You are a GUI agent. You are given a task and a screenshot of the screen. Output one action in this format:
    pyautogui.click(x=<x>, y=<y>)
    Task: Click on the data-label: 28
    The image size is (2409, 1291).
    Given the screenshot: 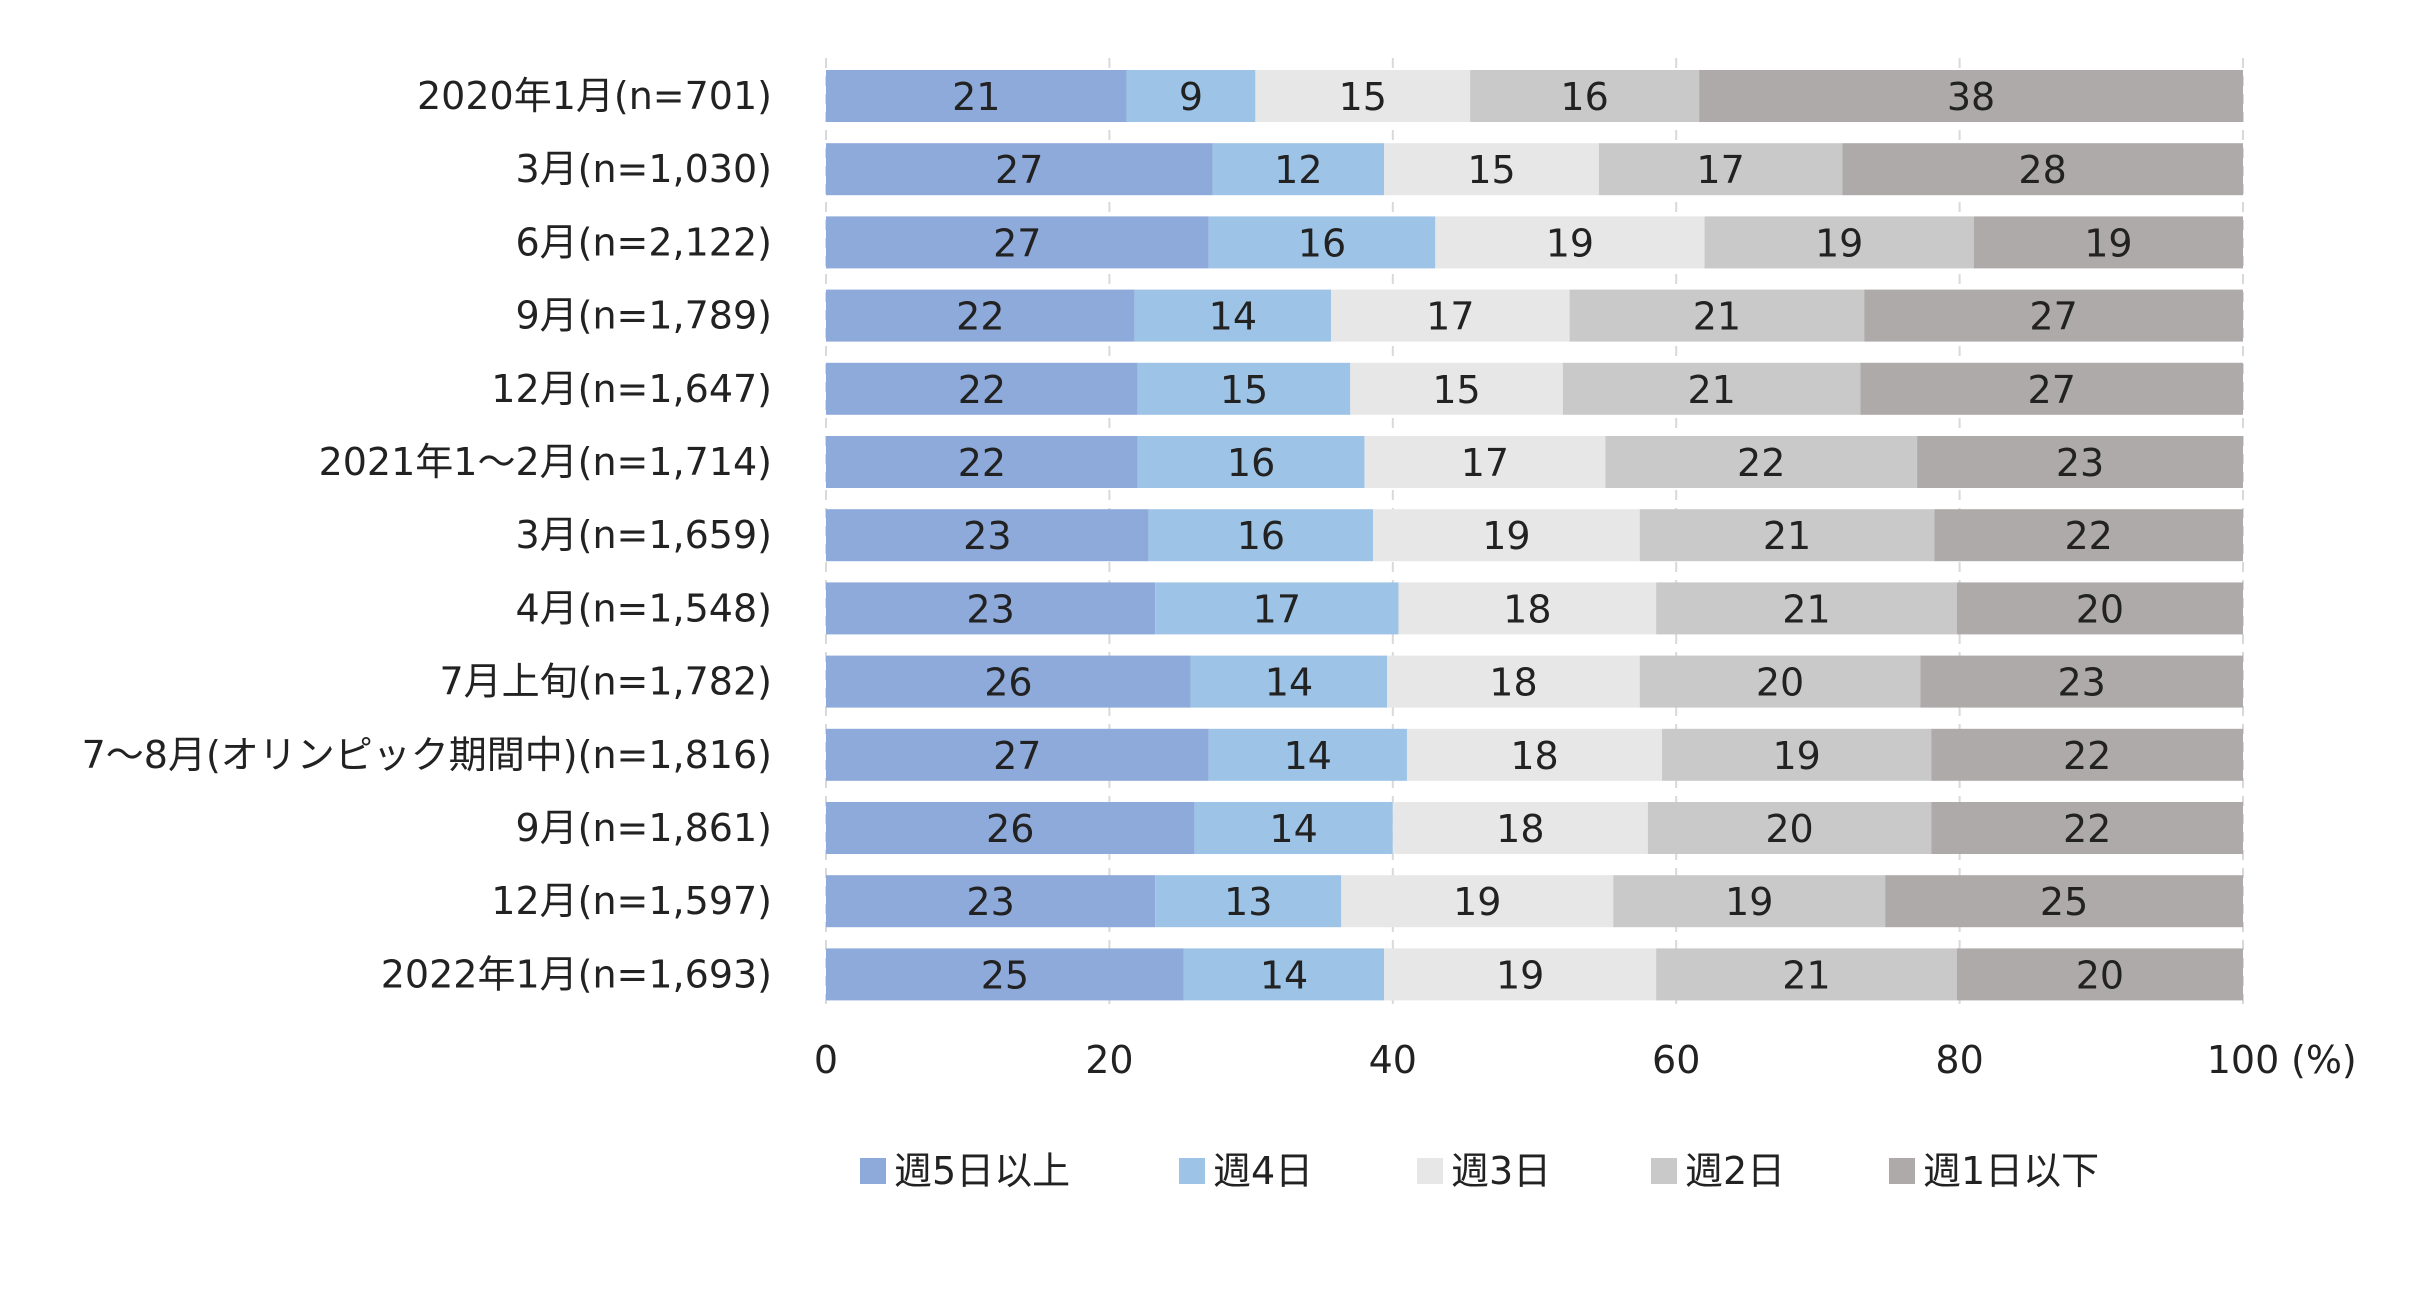 What is the action you would take?
    pyautogui.click(x=2042, y=170)
    